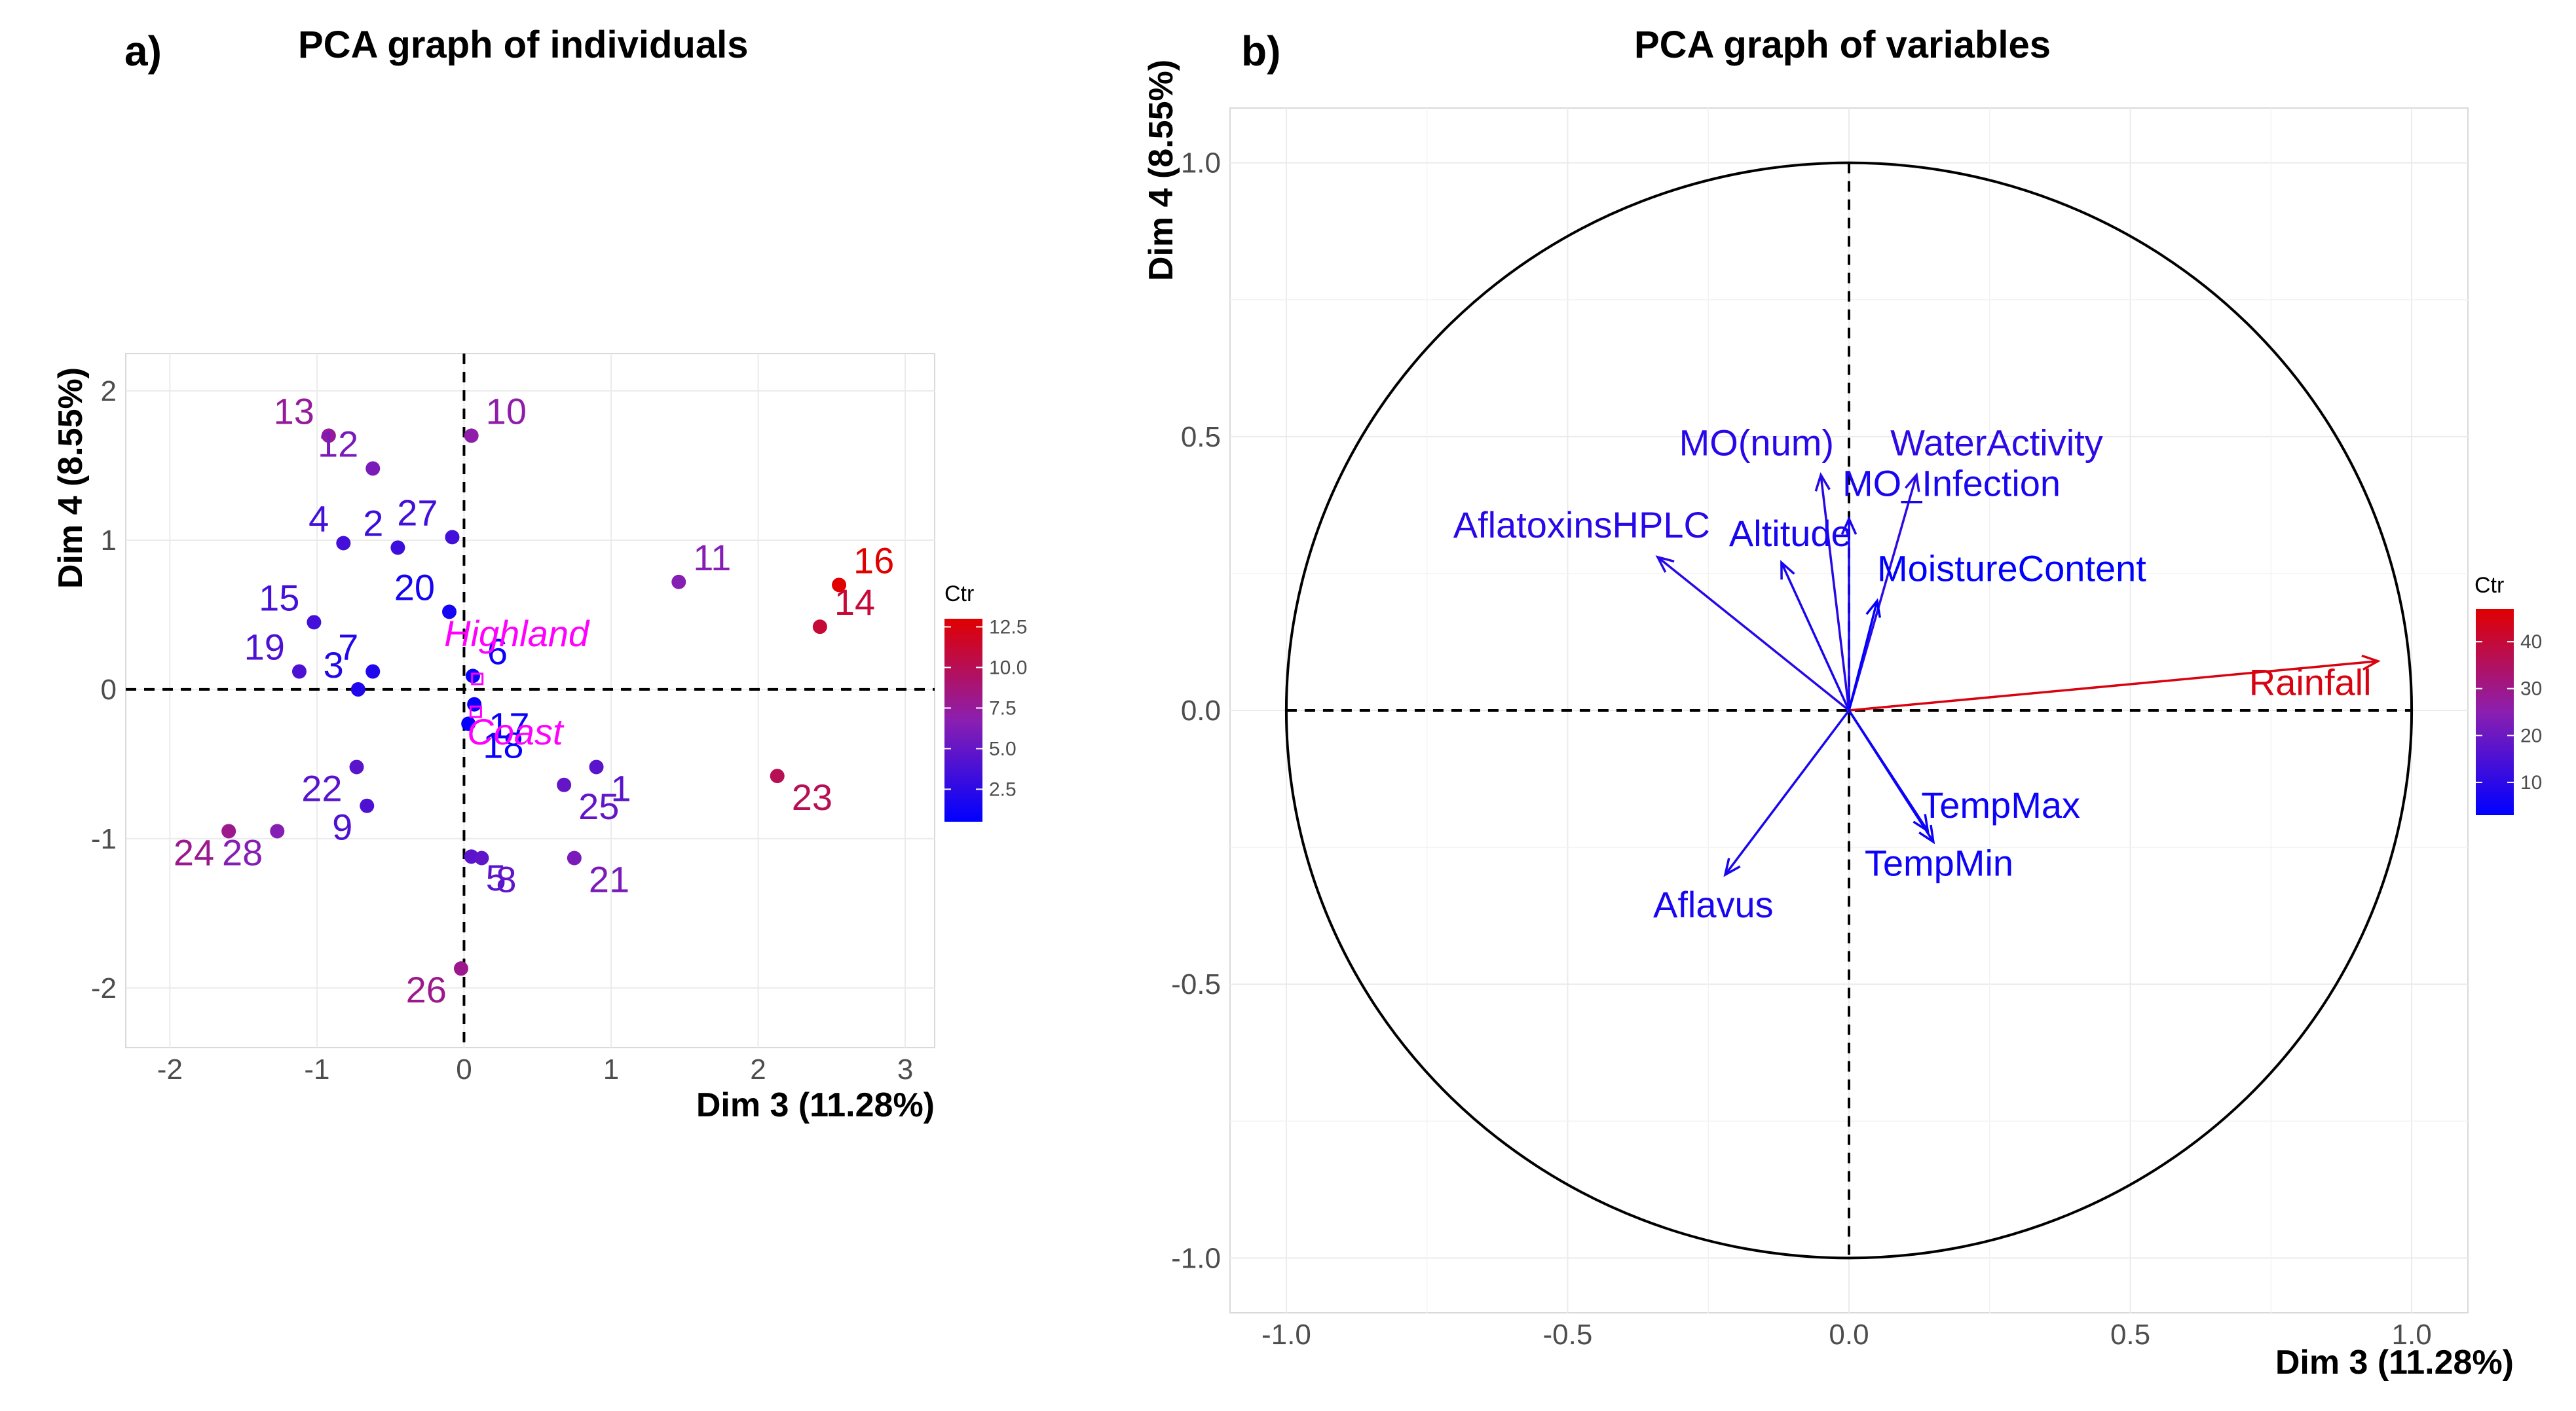 The width and height of the screenshot is (2576, 1411). I want to click on a-y-tick-label: 1, so click(109, 540).